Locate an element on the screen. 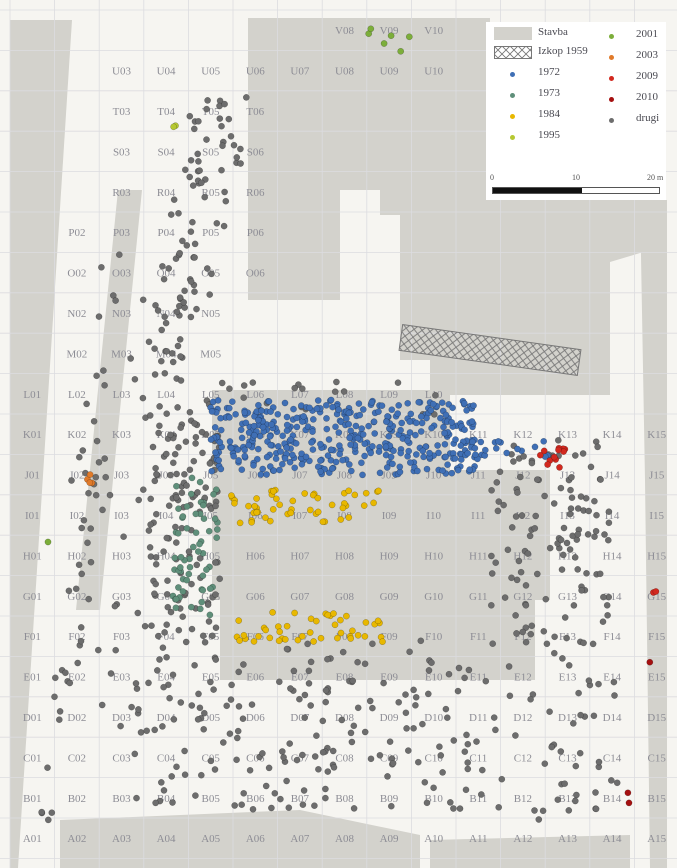 This screenshot has width=677, height=868. legend-dot-2003 is located at coordinates (611, 57).